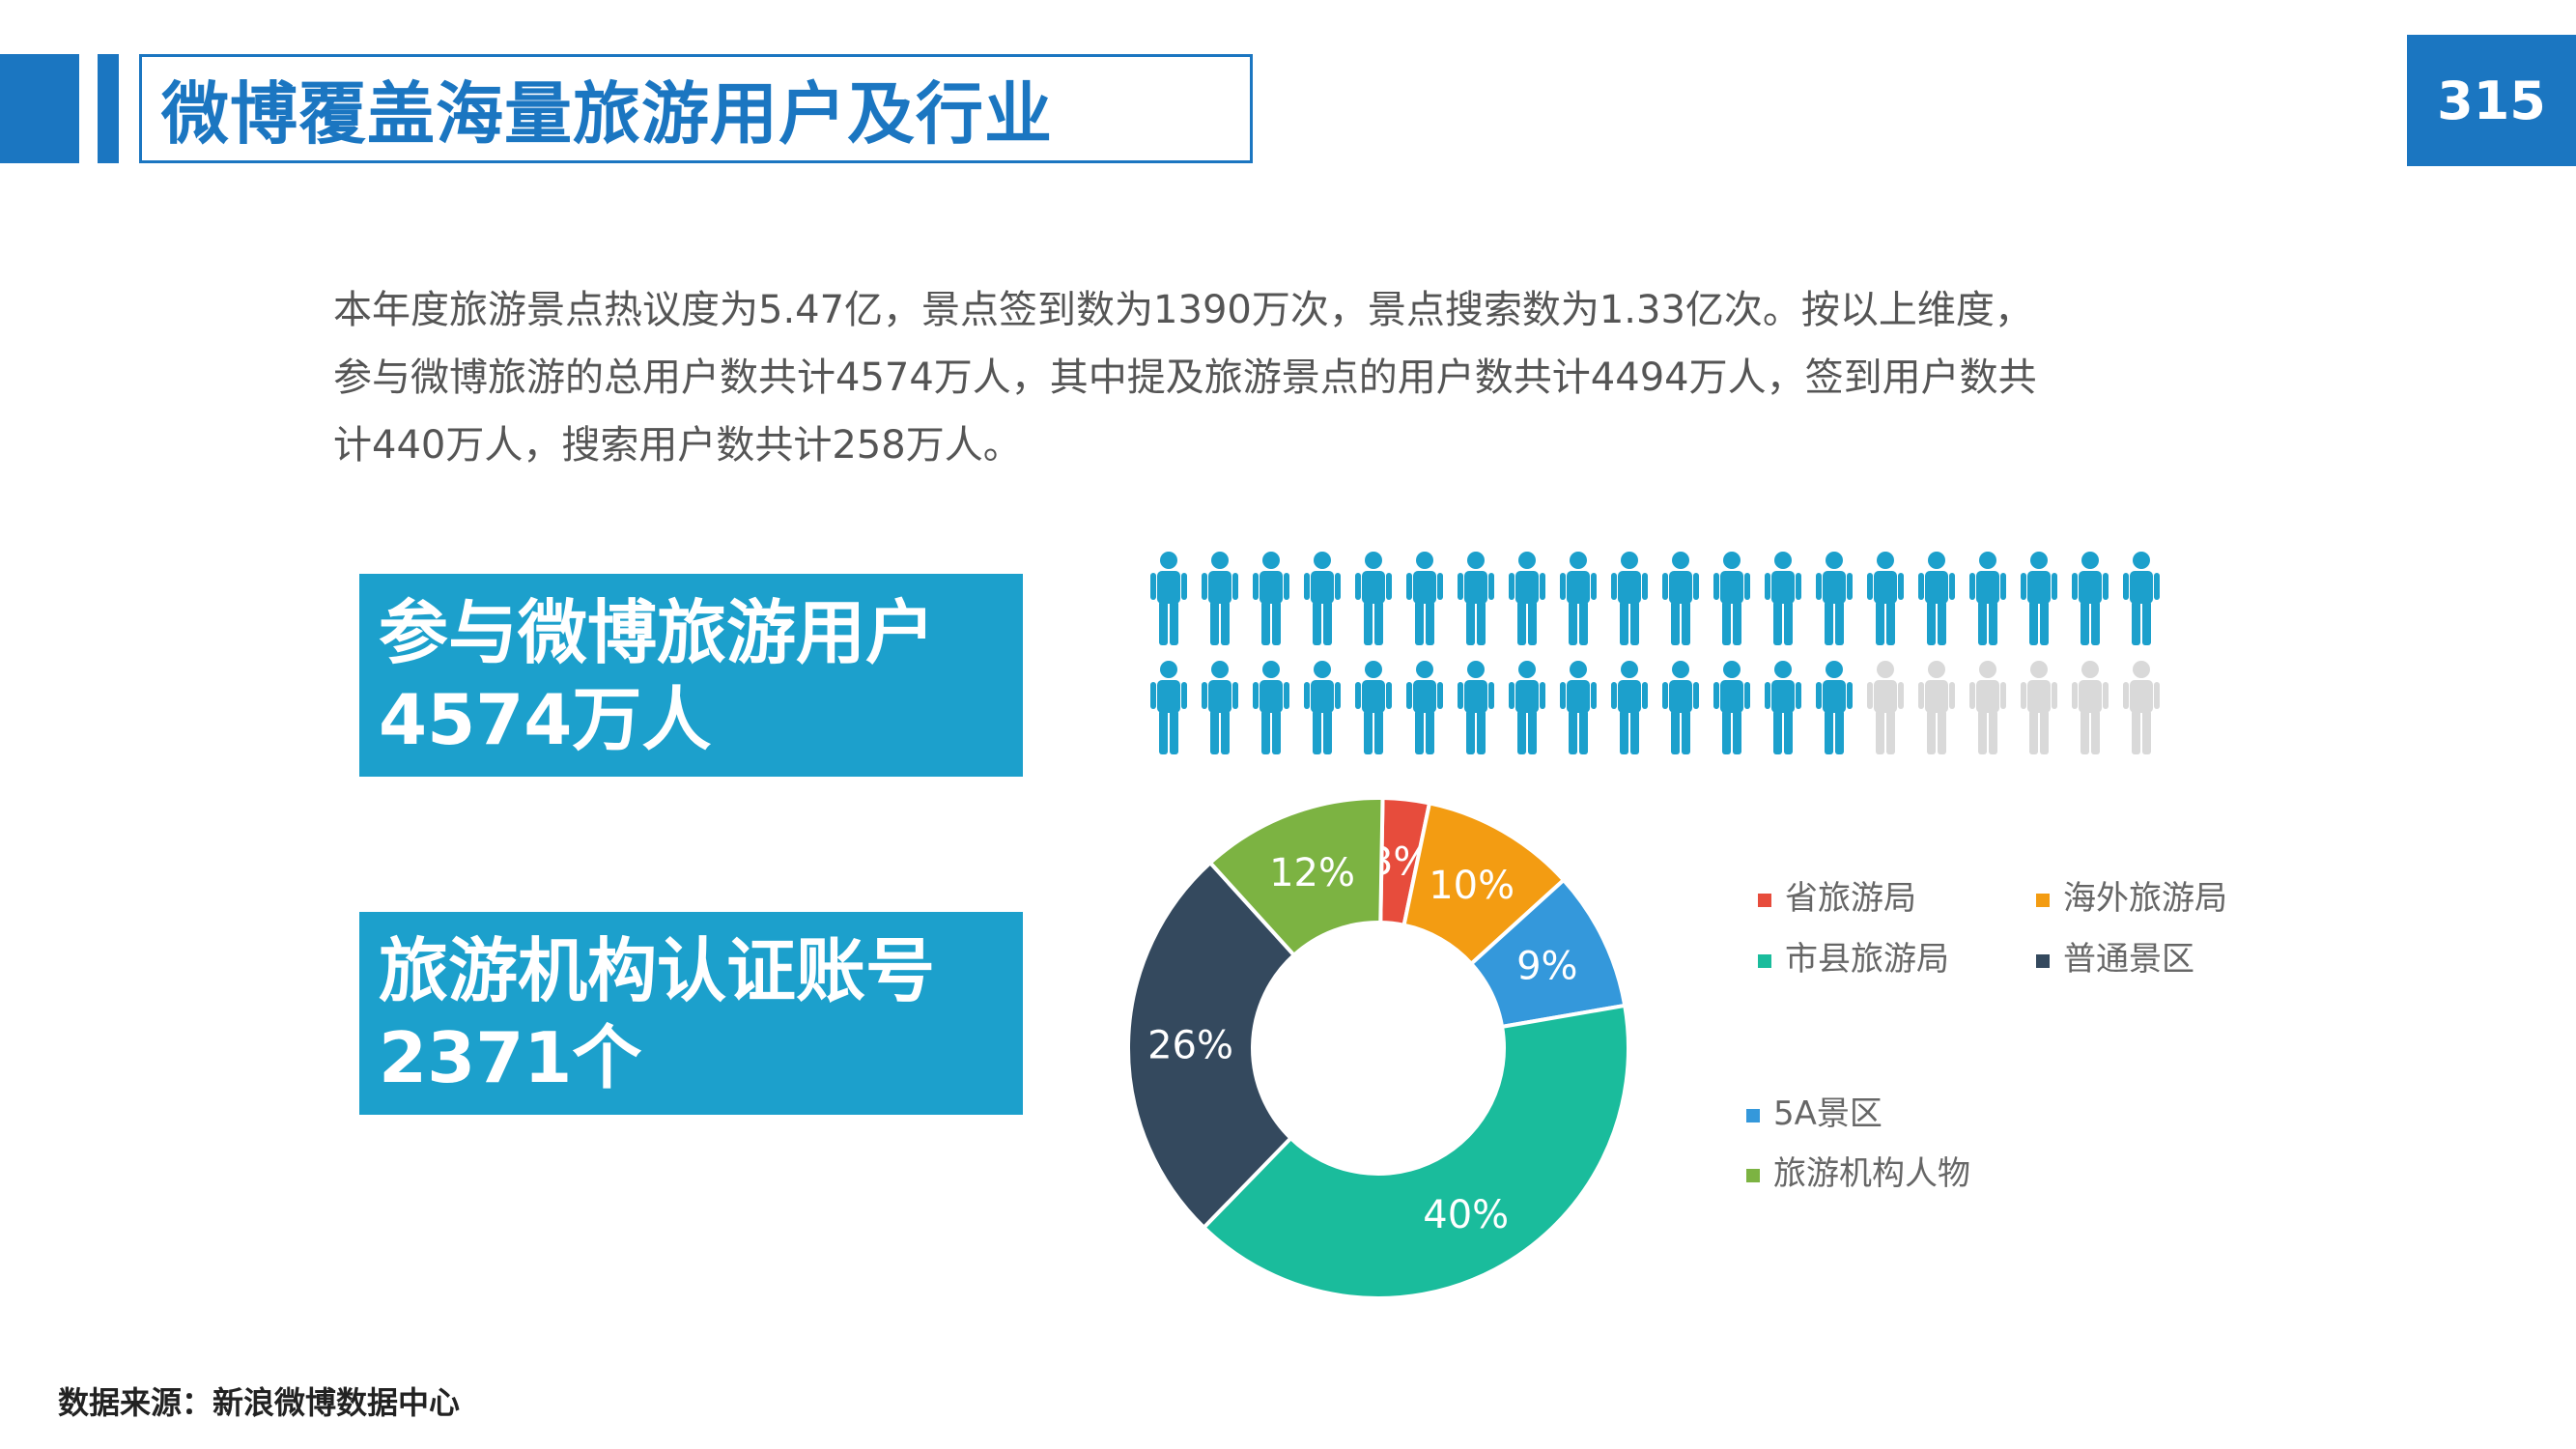 This screenshot has height=1449, width=2576. I want to click on donut-slice-label: 9%, so click(1546, 967).